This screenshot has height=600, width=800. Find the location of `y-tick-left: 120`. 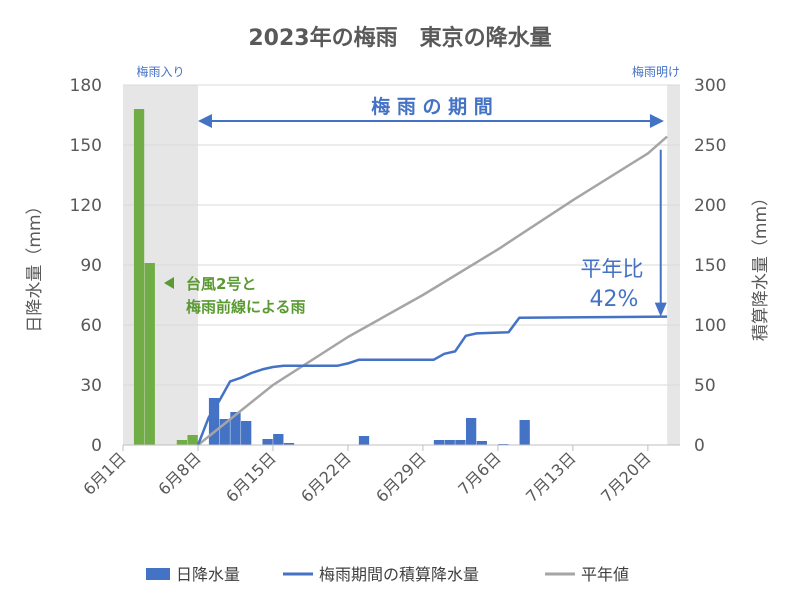

y-tick-left: 120 is located at coordinates (86, 206).